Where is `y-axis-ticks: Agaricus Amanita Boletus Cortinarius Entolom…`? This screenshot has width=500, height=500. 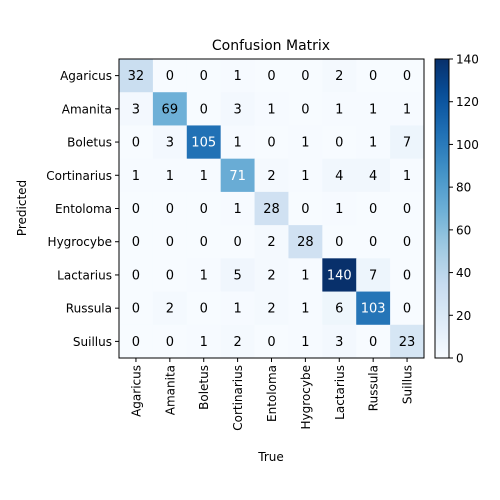
y-axis-ticks: Agaricus Amanita Boletus Cortinarius Entolom… is located at coordinates (82, 209).